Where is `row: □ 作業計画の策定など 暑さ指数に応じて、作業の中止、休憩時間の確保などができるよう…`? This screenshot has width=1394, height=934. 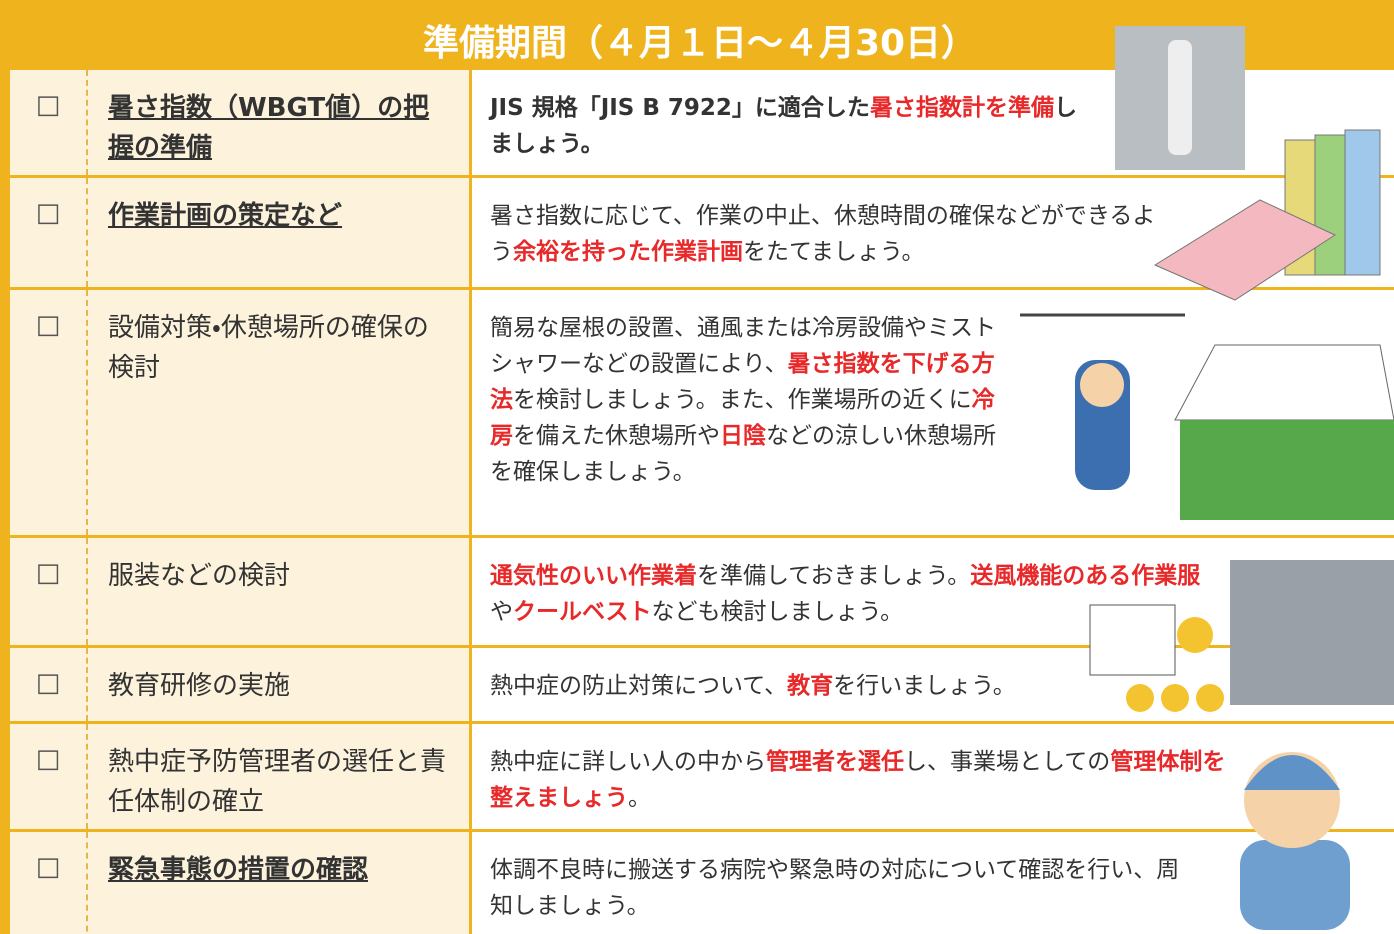
row: □ 作業計画の策定など 暑さ指数に応じて、作業の中止、休憩時間の確保などができるよう… is located at coordinates (702, 234).